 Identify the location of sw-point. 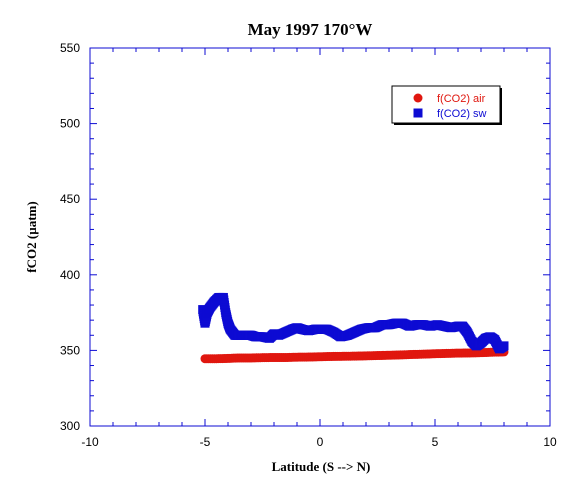
(504, 346).